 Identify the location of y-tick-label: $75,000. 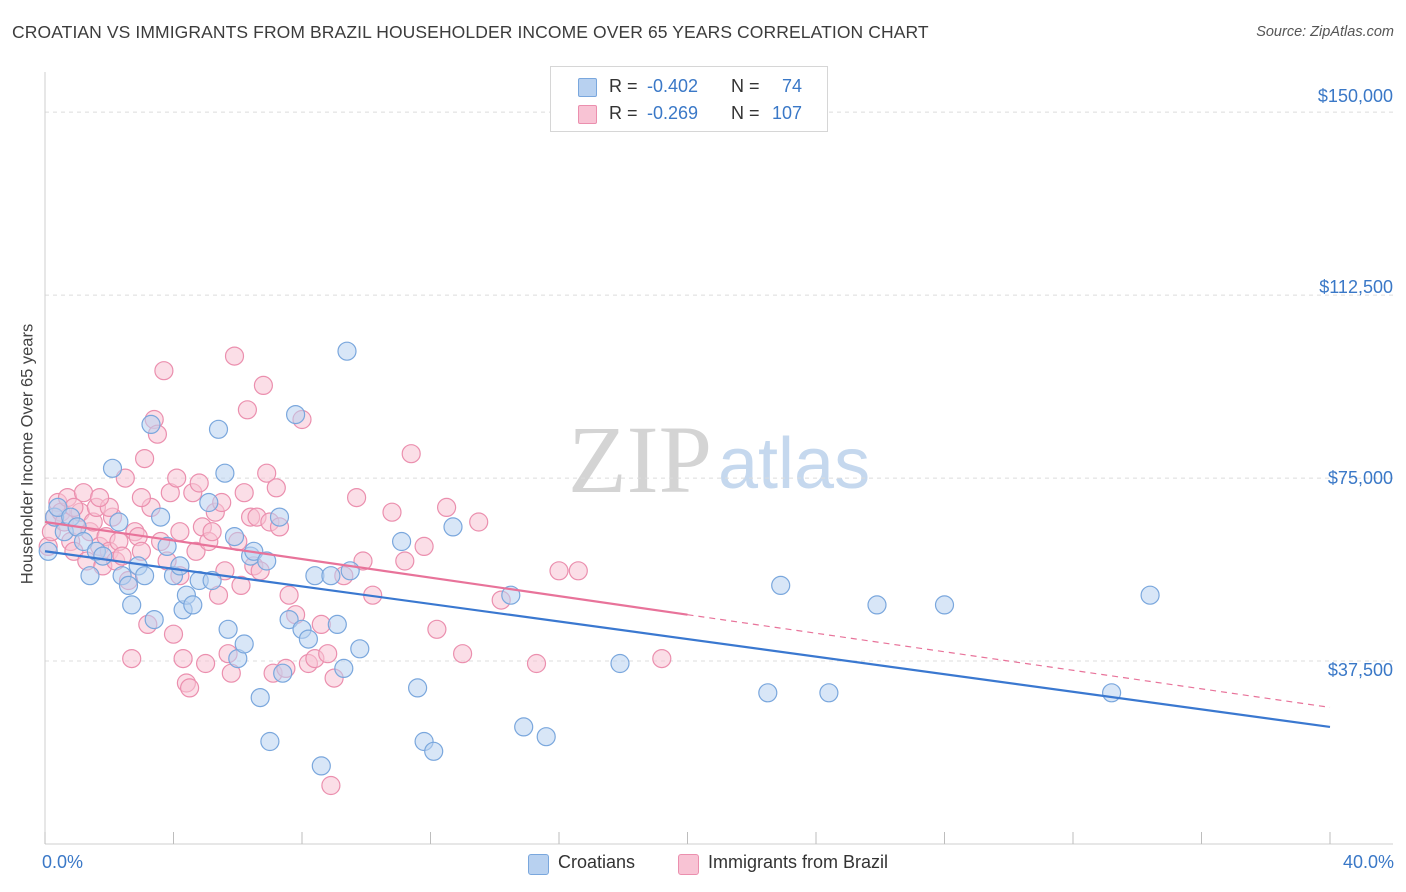
(1360, 478).